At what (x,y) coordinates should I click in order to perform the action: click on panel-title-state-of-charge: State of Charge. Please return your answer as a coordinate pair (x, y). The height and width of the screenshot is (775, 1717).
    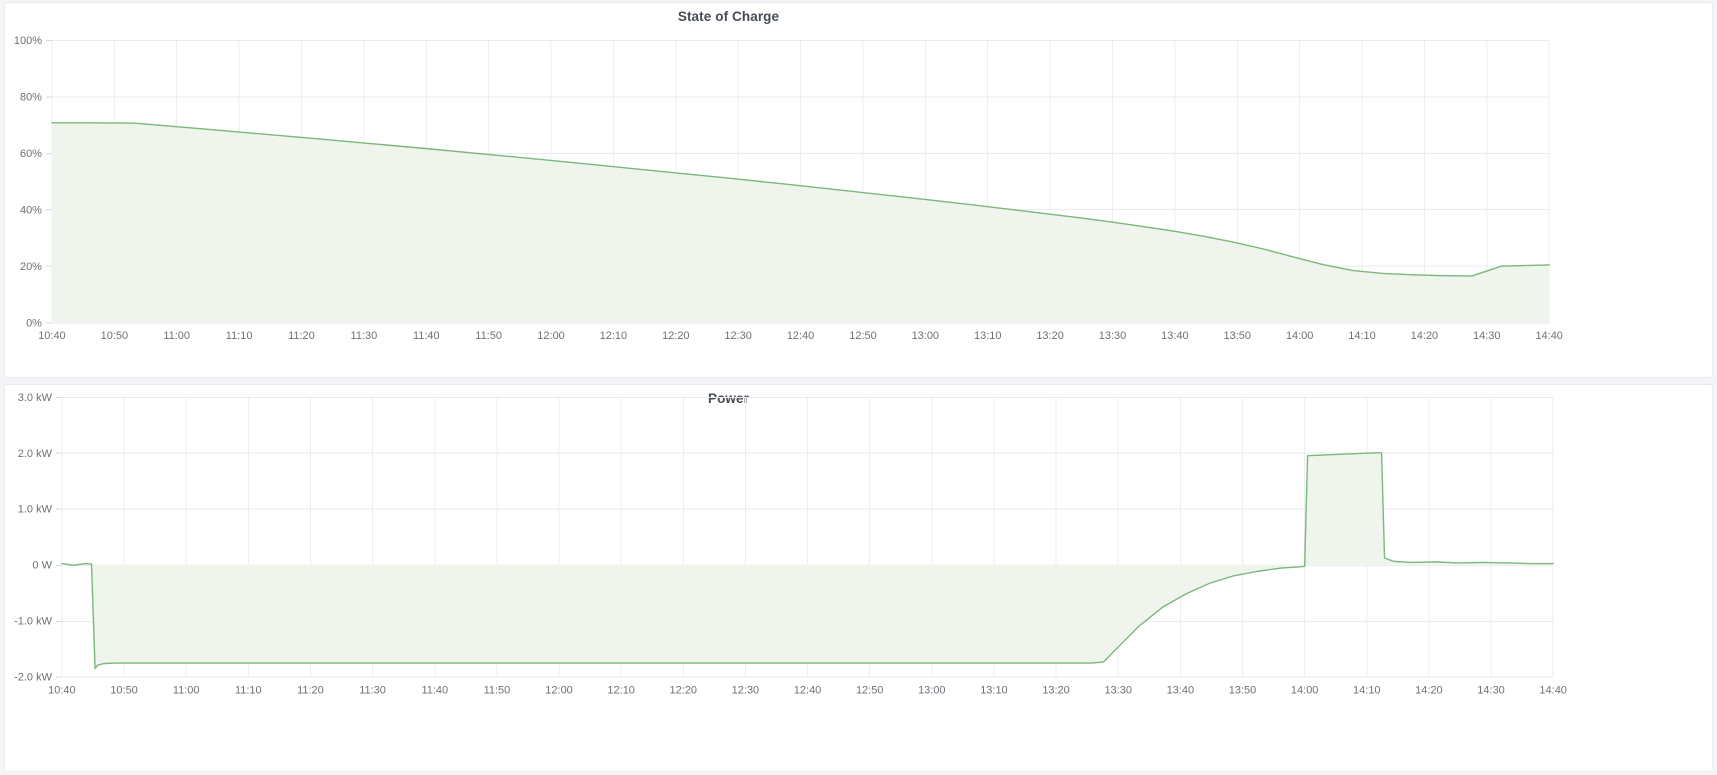
    Looking at the image, I should click on (728, 16).